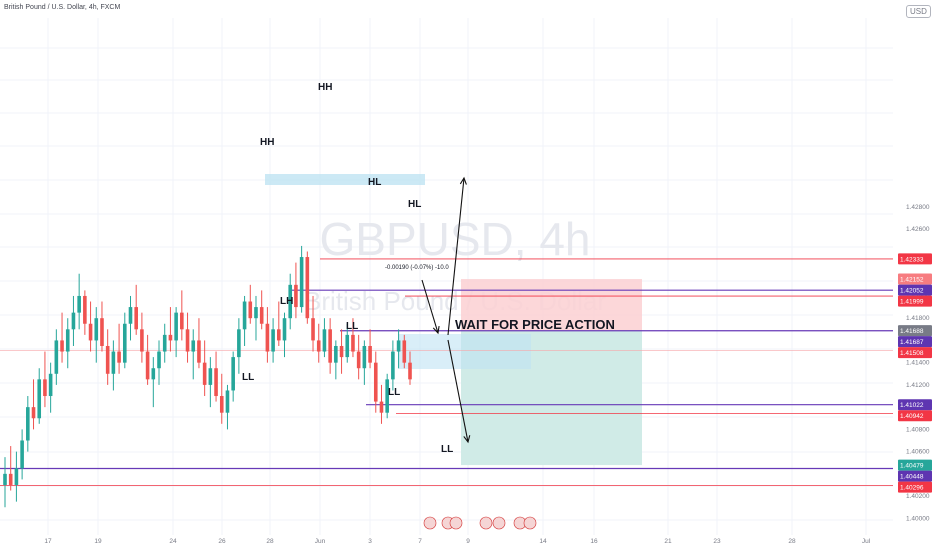 Image resolution: width=932 pixels, height=550 pixels. Describe the element at coordinates (912, 280) in the screenshot. I see `price-label-text: 1.42152` at that location.